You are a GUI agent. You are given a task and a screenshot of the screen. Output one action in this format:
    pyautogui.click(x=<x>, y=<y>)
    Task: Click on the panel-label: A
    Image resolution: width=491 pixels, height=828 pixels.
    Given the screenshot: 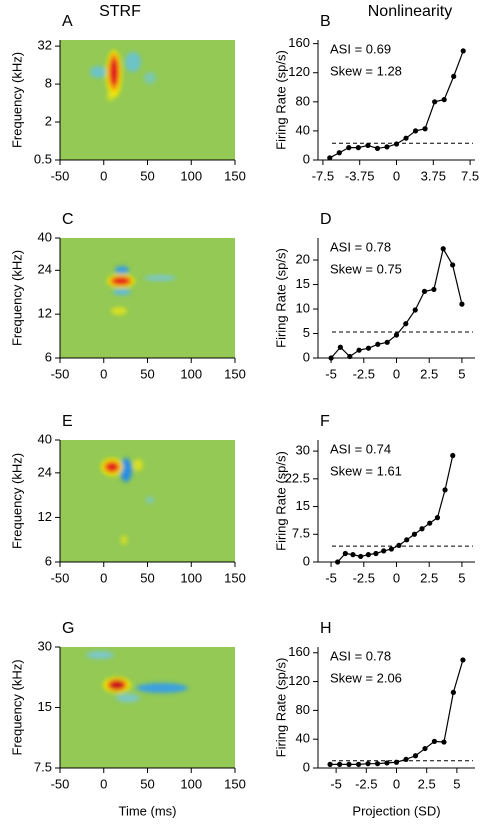 What is the action you would take?
    pyautogui.click(x=67, y=21)
    